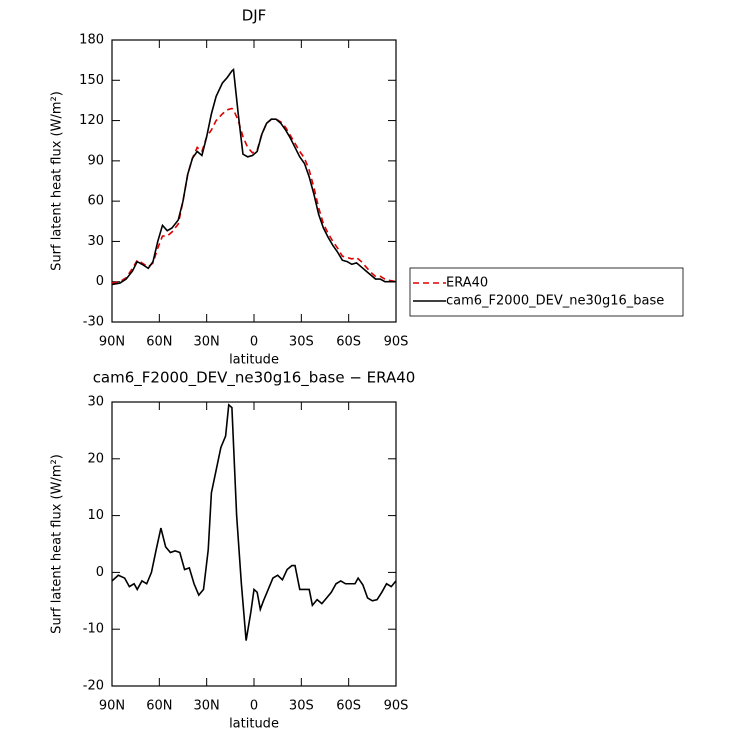 The width and height of the screenshot is (733, 736). I want to click on y-tick-label: 150, so click(91, 80).